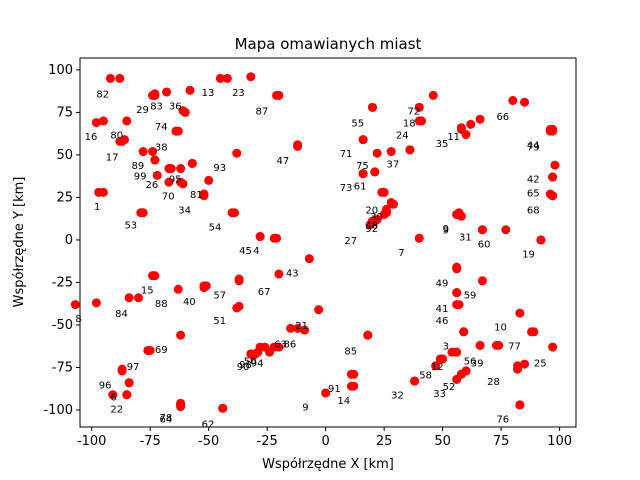 This screenshot has height=480, width=640. I want to click on point-label: 66, so click(502, 117).